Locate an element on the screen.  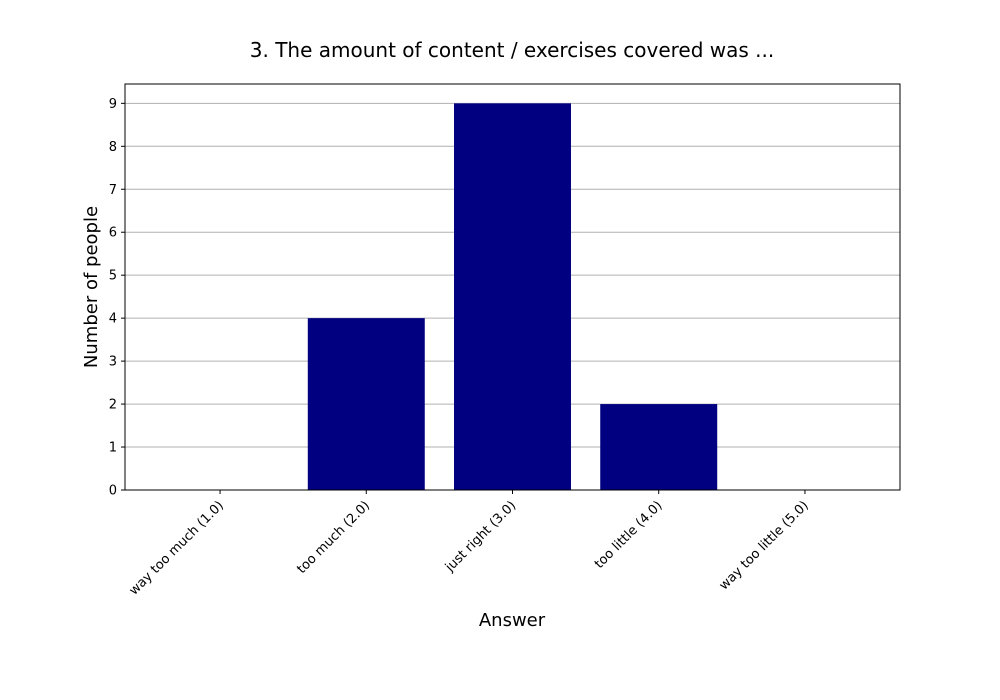
x-tick-label: just right (3.0) is located at coordinates (480, 536).